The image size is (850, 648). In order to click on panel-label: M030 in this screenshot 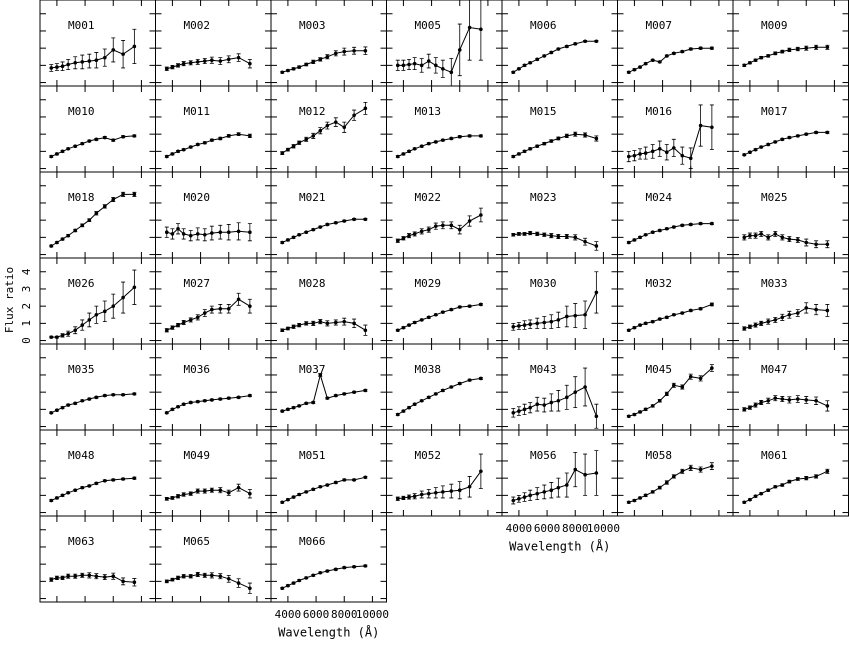, I will do `click(543, 283)`.